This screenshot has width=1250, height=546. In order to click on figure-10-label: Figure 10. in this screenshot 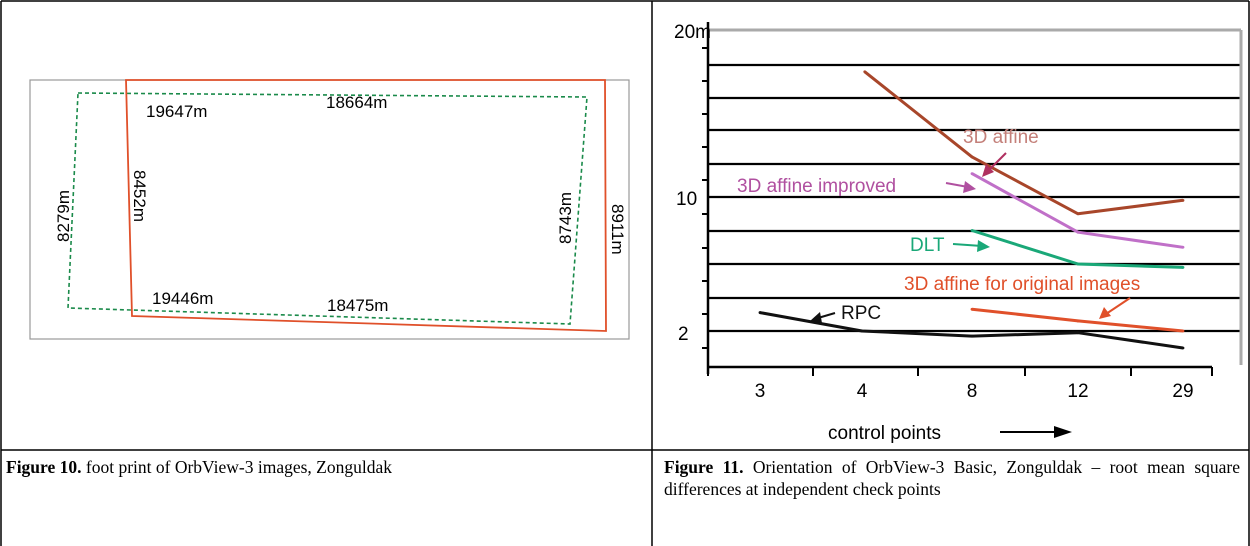, I will do `click(44, 467)`.